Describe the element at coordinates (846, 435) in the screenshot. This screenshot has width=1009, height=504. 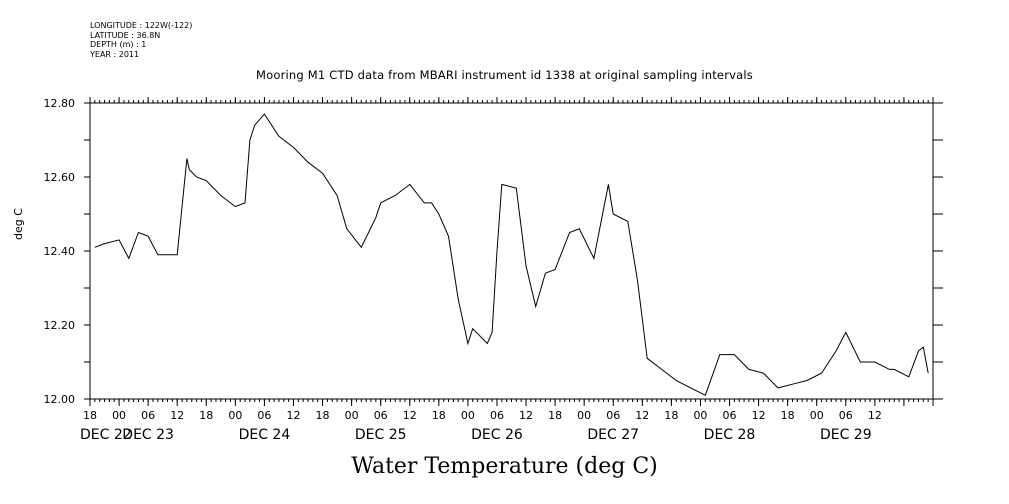
I see `x-day-label: DEC 29` at that location.